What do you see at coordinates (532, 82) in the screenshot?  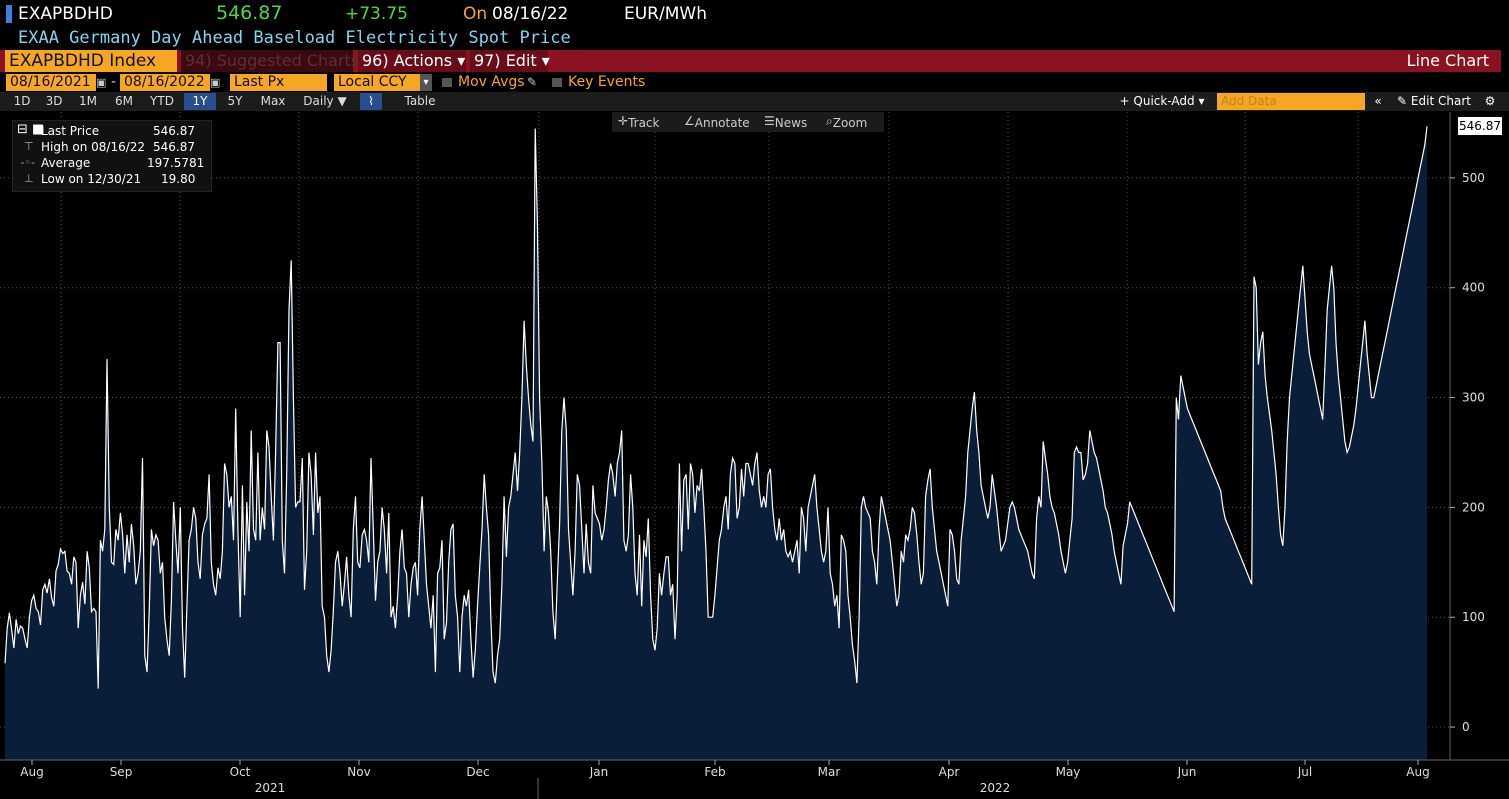 I see `pencil-icon: ✎` at bounding box center [532, 82].